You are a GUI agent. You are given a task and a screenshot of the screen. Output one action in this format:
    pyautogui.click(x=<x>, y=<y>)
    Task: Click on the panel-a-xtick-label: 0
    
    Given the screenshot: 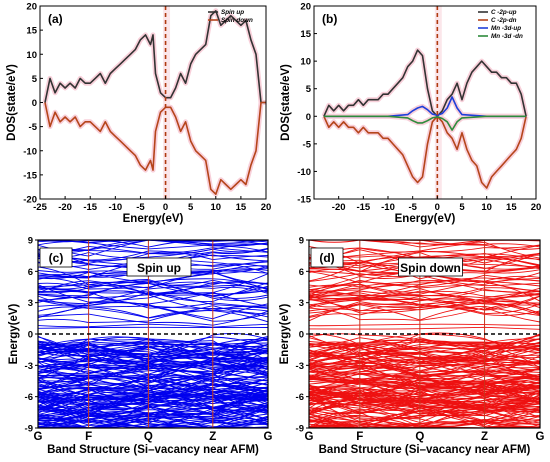 What is the action you would take?
    pyautogui.click(x=165, y=207)
    